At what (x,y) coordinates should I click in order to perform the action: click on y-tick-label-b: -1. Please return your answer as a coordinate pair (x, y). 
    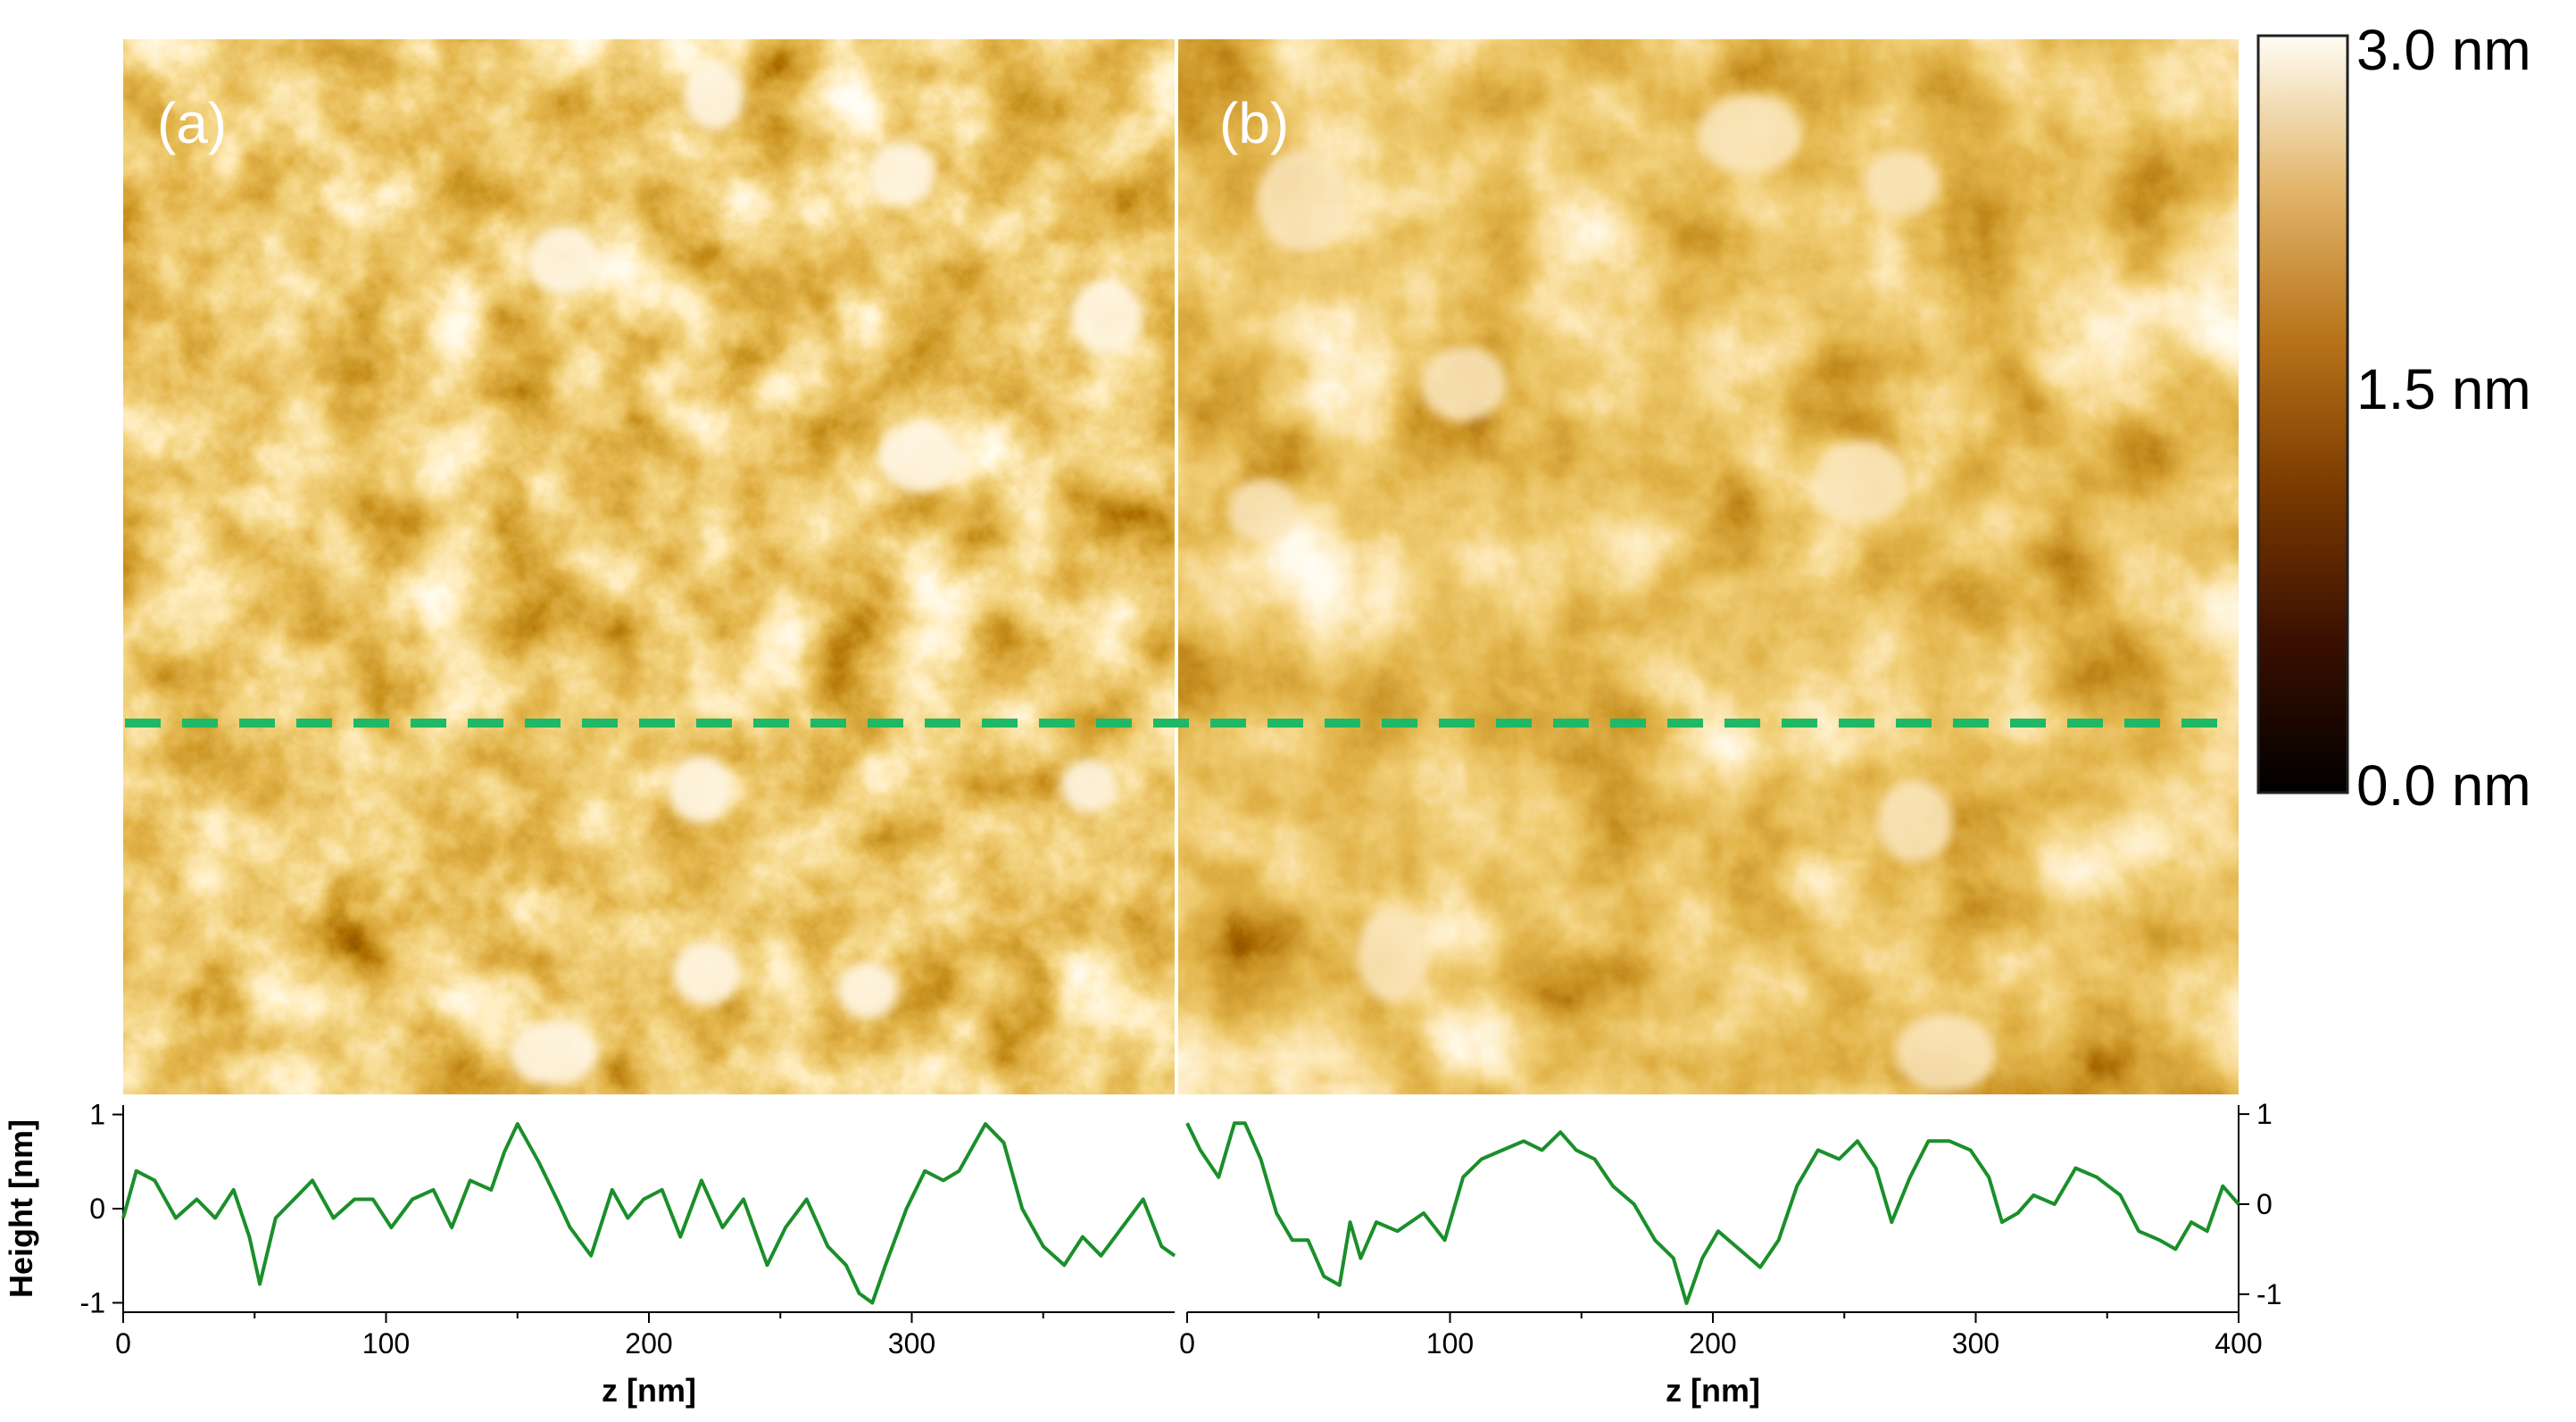
    Looking at the image, I should click on (2268, 1294).